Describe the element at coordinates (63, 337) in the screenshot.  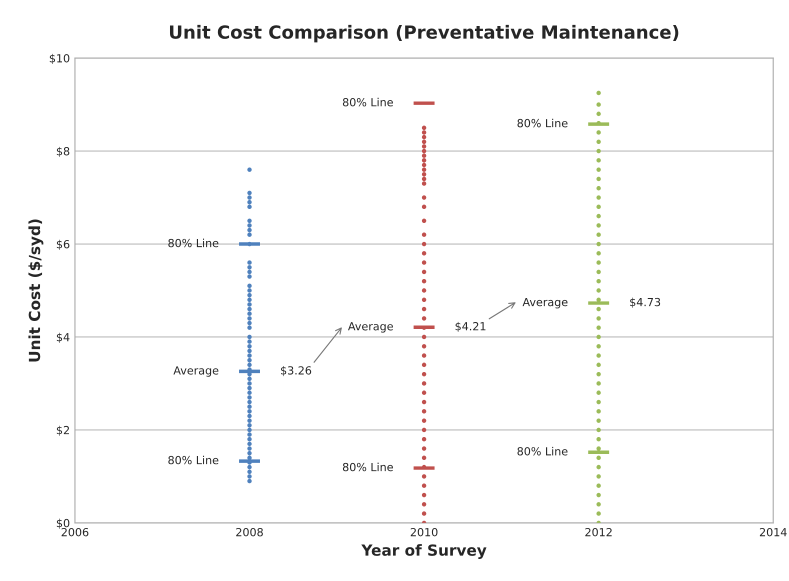
I see `y-tick-label: $4` at that location.